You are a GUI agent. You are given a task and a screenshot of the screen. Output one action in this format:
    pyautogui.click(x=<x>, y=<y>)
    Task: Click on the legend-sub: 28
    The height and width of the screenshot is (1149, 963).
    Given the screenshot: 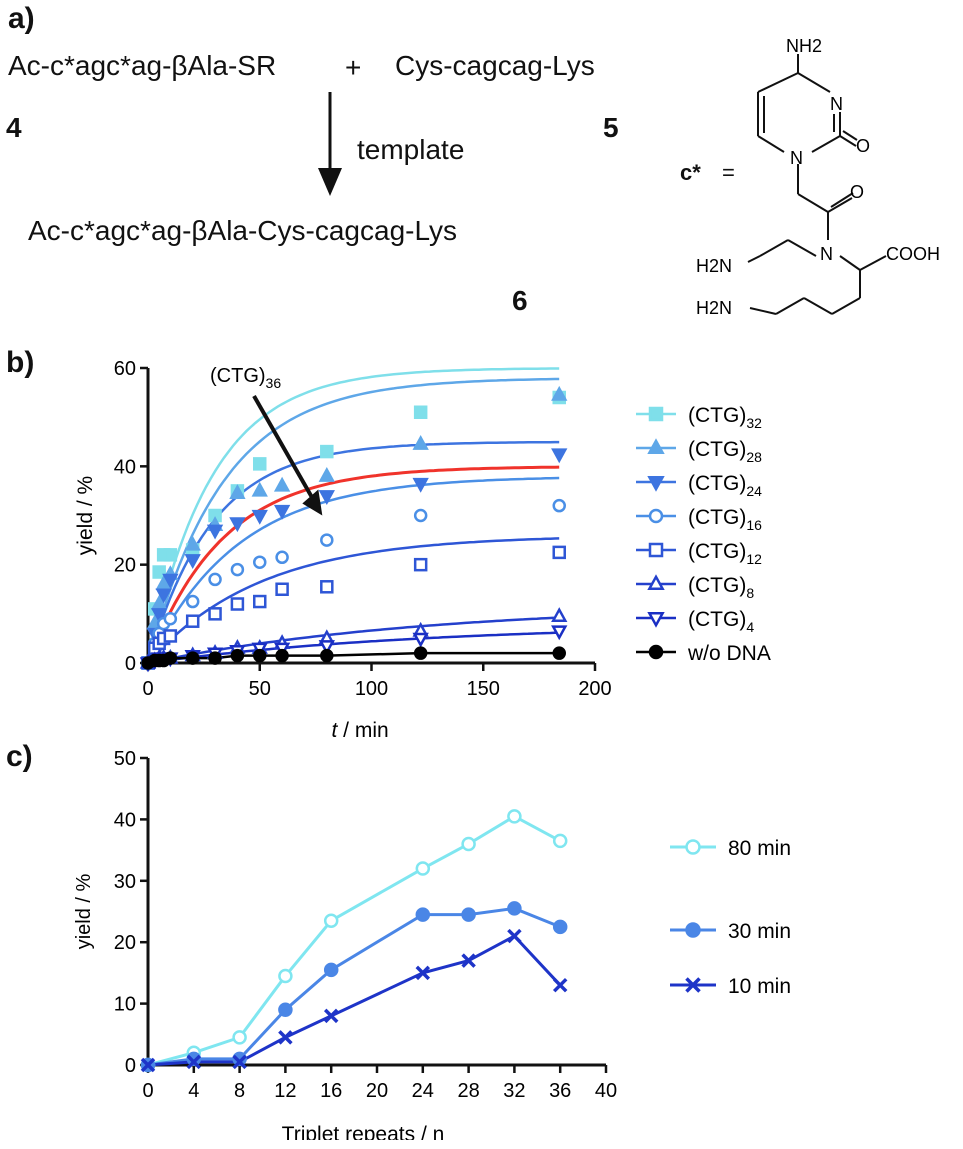 What is the action you would take?
    pyautogui.click(x=754, y=457)
    